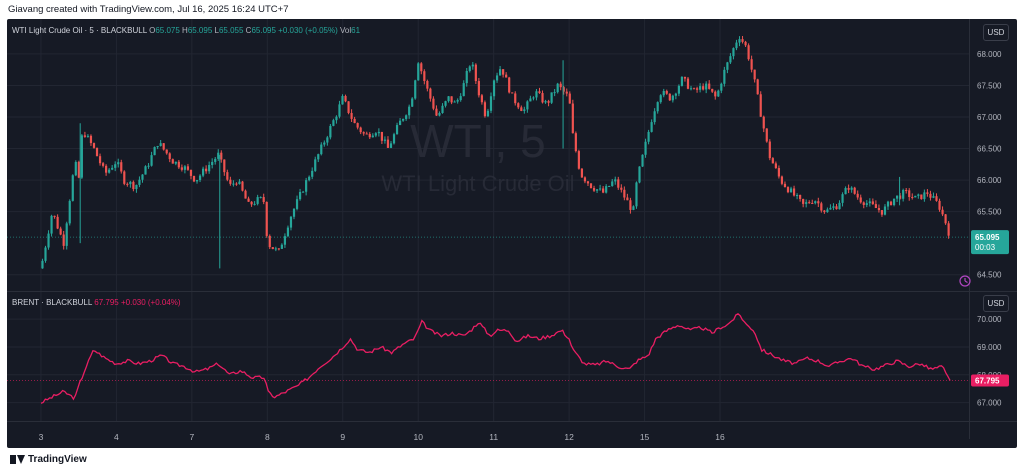  Describe the element at coordinates (996, 32) in the screenshot. I see `wti-currency-button: USD` at that location.